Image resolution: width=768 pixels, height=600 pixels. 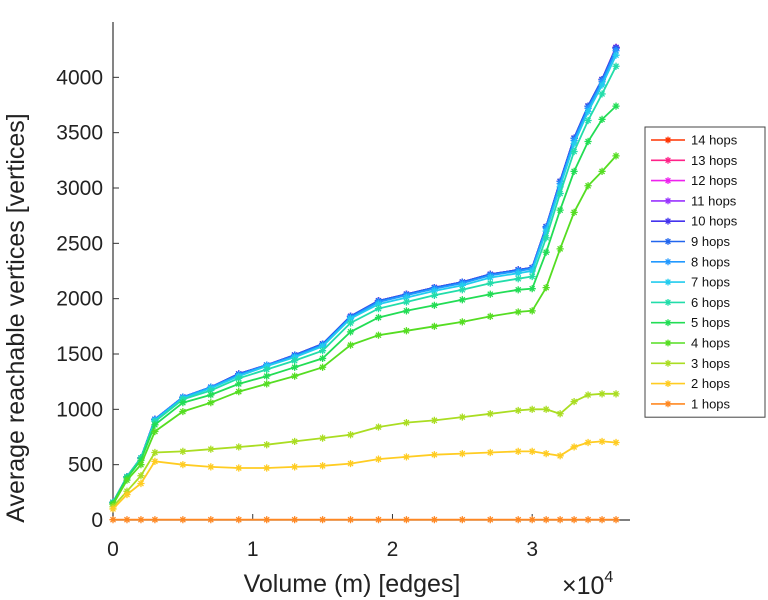 What do you see at coordinates (364, 520) in the screenshot?
I see `series-1-hops` at bounding box center [364, 520].